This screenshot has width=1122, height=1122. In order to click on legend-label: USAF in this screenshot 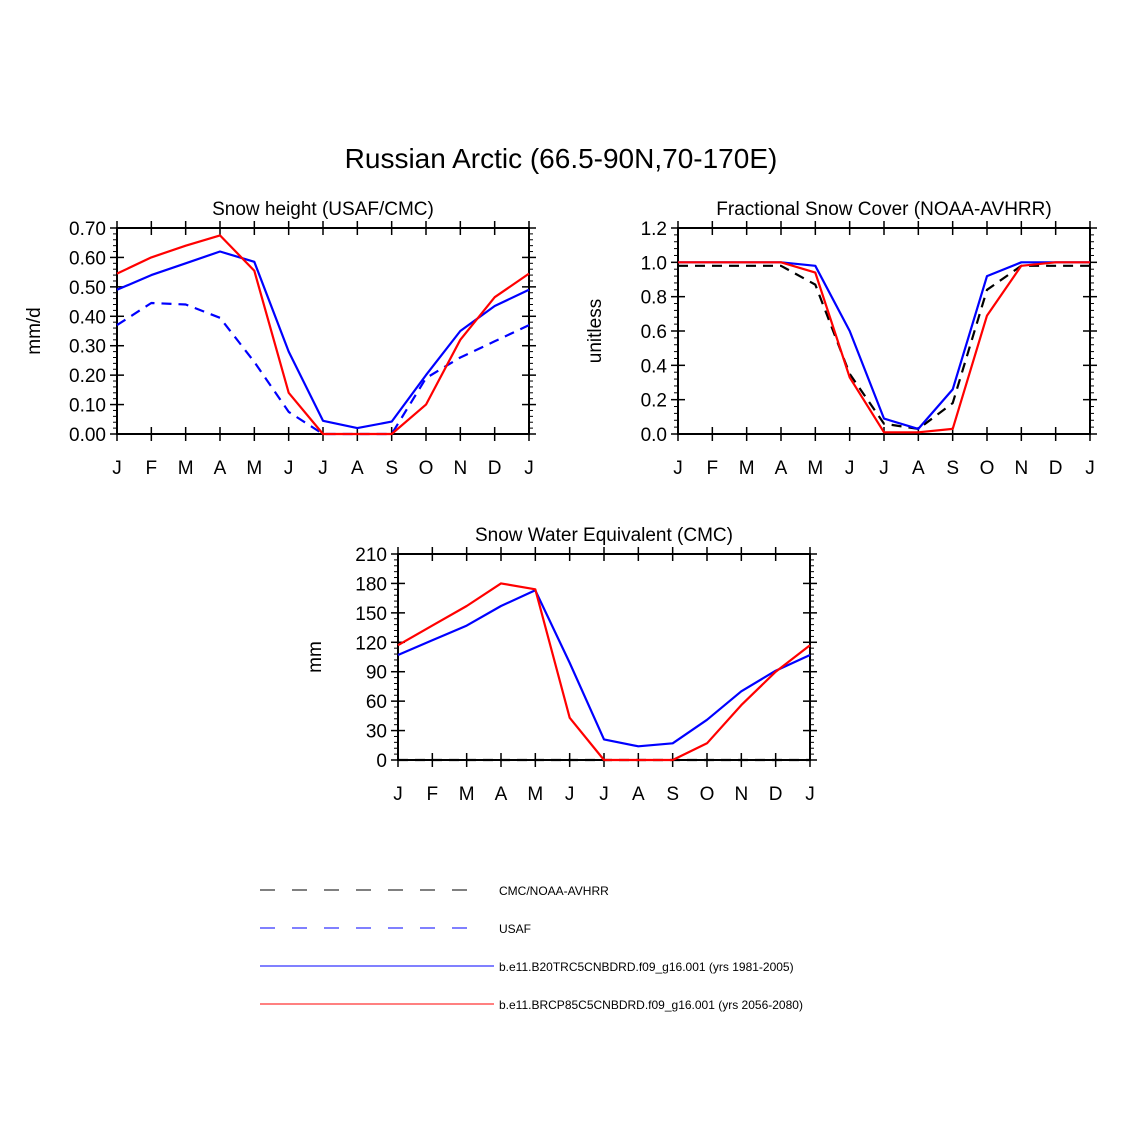, I will do `click(515, 929)`.